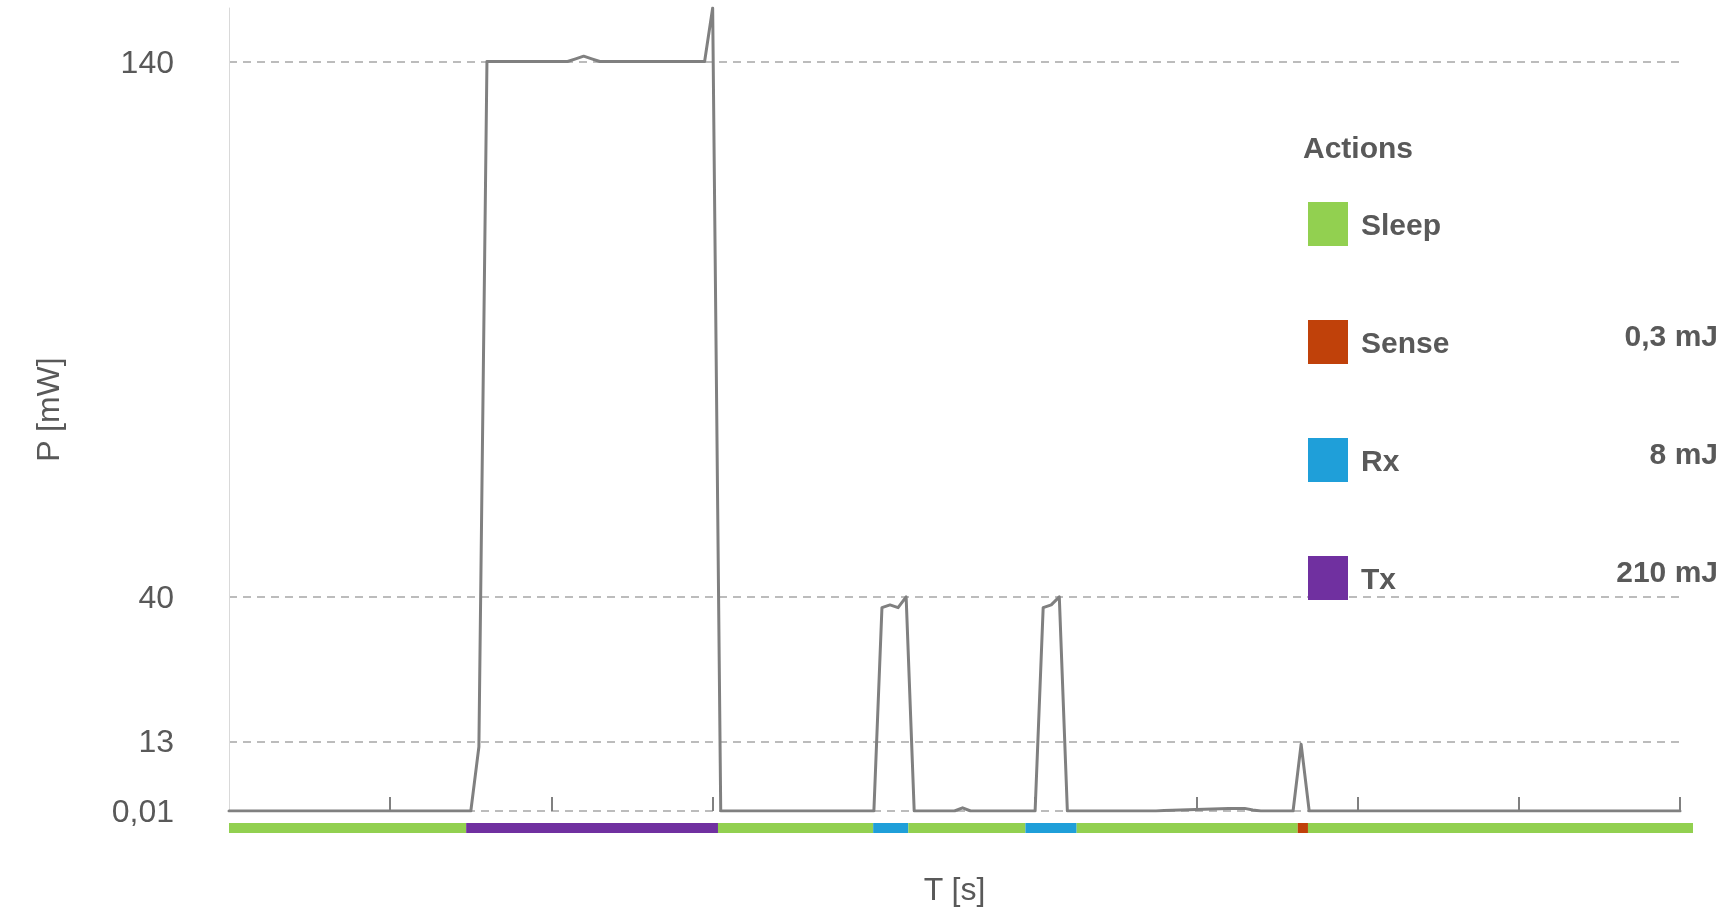  Describe the element at coordinates (147, 61) in the screenshot. I see `y-tick-label: 140` at that location.